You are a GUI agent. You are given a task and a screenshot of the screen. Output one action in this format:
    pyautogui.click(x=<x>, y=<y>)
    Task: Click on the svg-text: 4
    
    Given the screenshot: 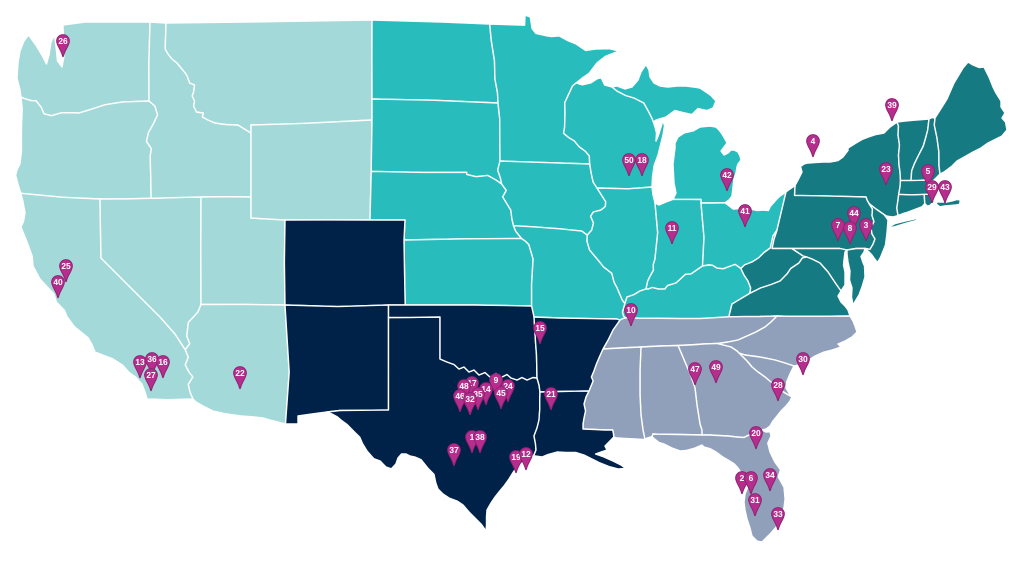 What is the action you would take?
    pyautogui.click(x=813, y=141)
    